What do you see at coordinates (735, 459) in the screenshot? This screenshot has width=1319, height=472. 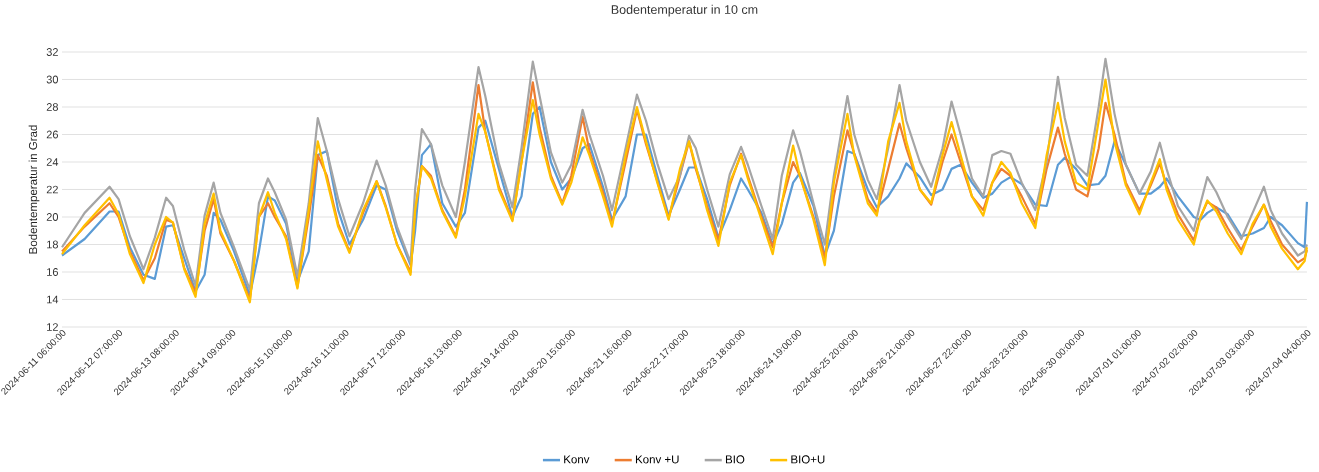 I see `legend-label: BIO` at bounding box center [735, 459].